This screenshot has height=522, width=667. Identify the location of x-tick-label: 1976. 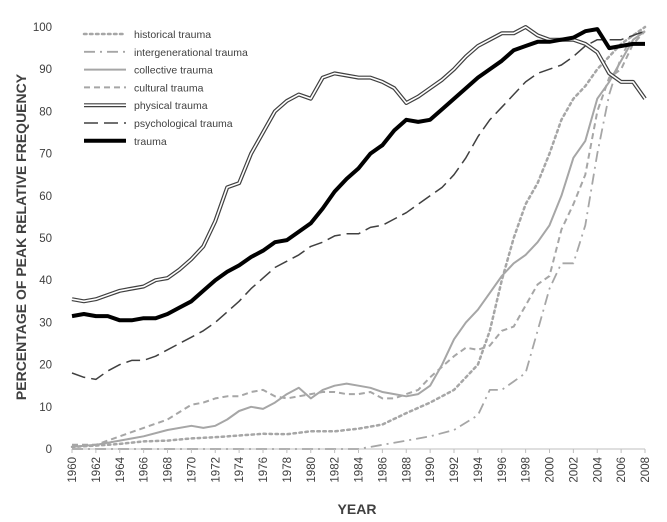
(264, 470).